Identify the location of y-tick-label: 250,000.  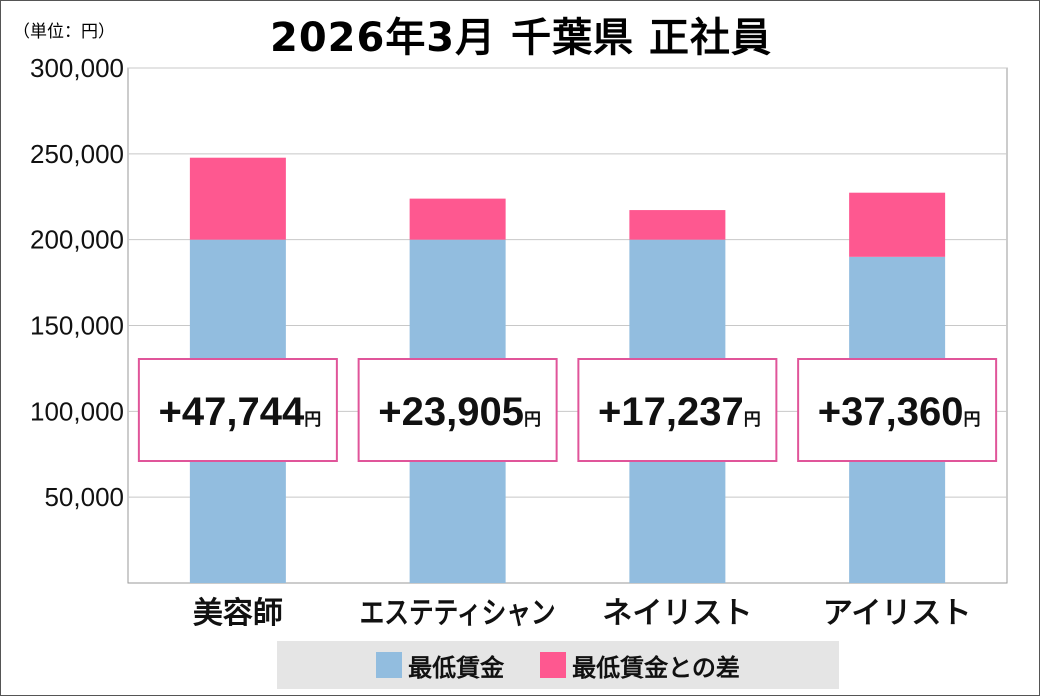
(77, 154).